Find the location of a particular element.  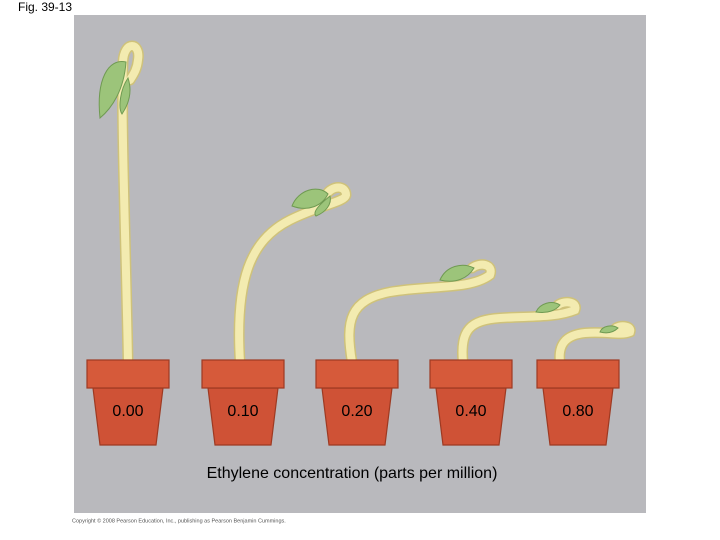

pot-label: 0.20 is located at coordinates (356, 411).